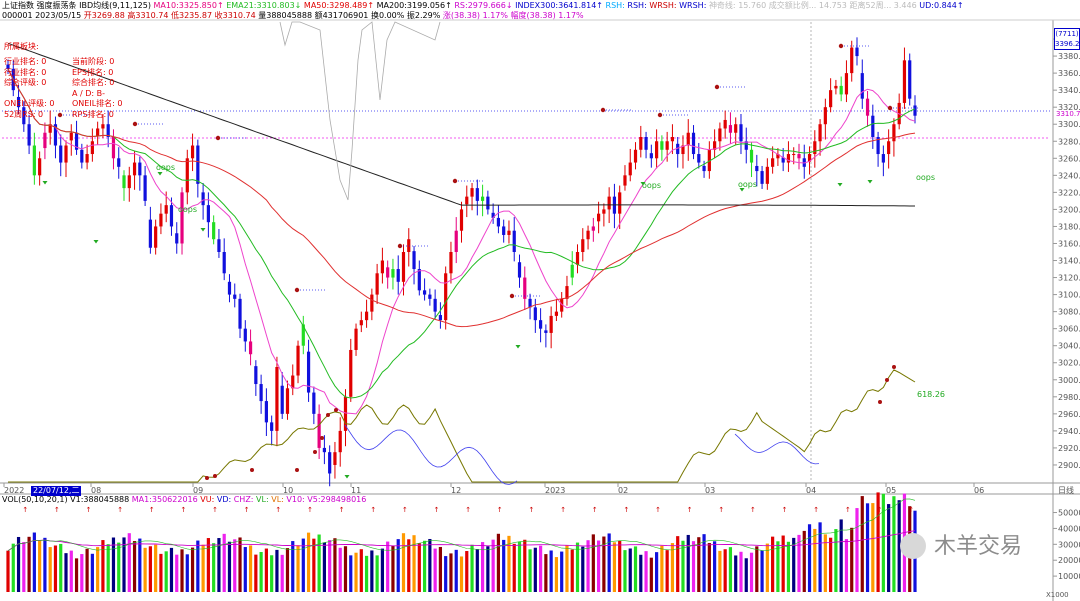 The height and width of the screenshot is (601, 1080). I want to click on time-axis-label: 10, so click(288, 490).